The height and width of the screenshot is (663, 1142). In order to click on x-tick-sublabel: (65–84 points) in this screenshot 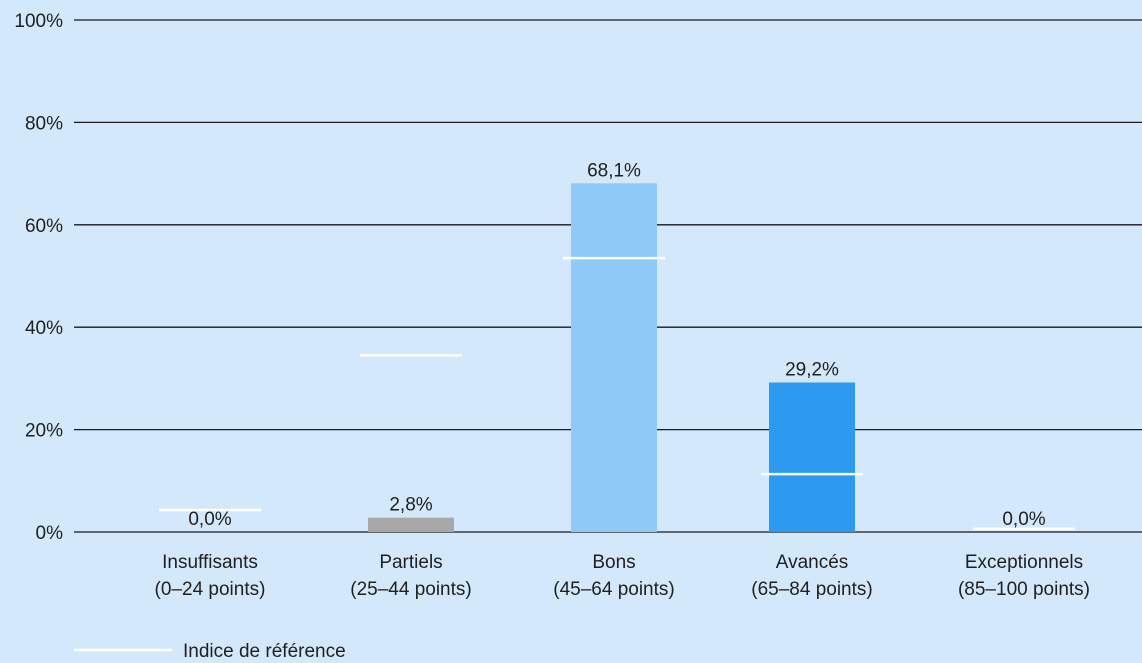, I will do `click(811, 589)`.